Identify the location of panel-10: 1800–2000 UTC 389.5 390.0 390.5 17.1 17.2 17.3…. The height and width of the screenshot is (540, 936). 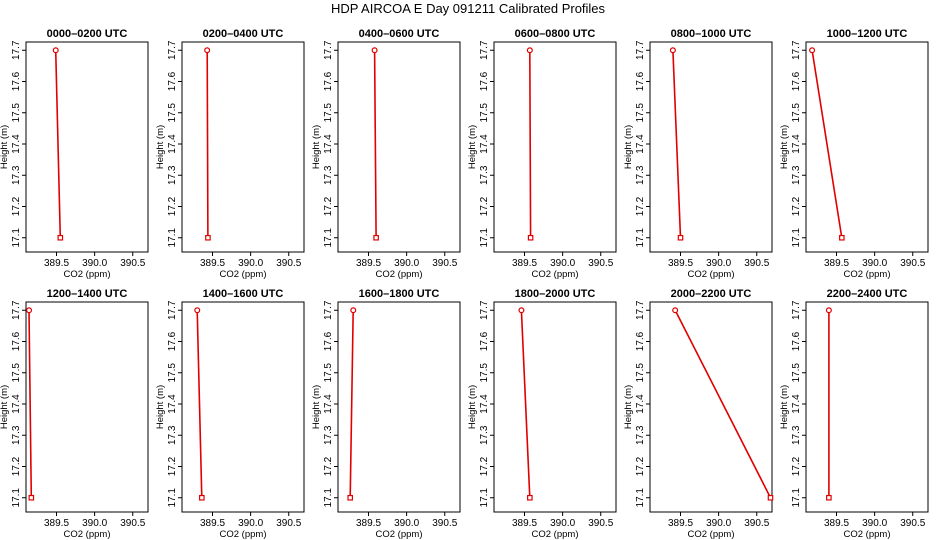
(542, 414).